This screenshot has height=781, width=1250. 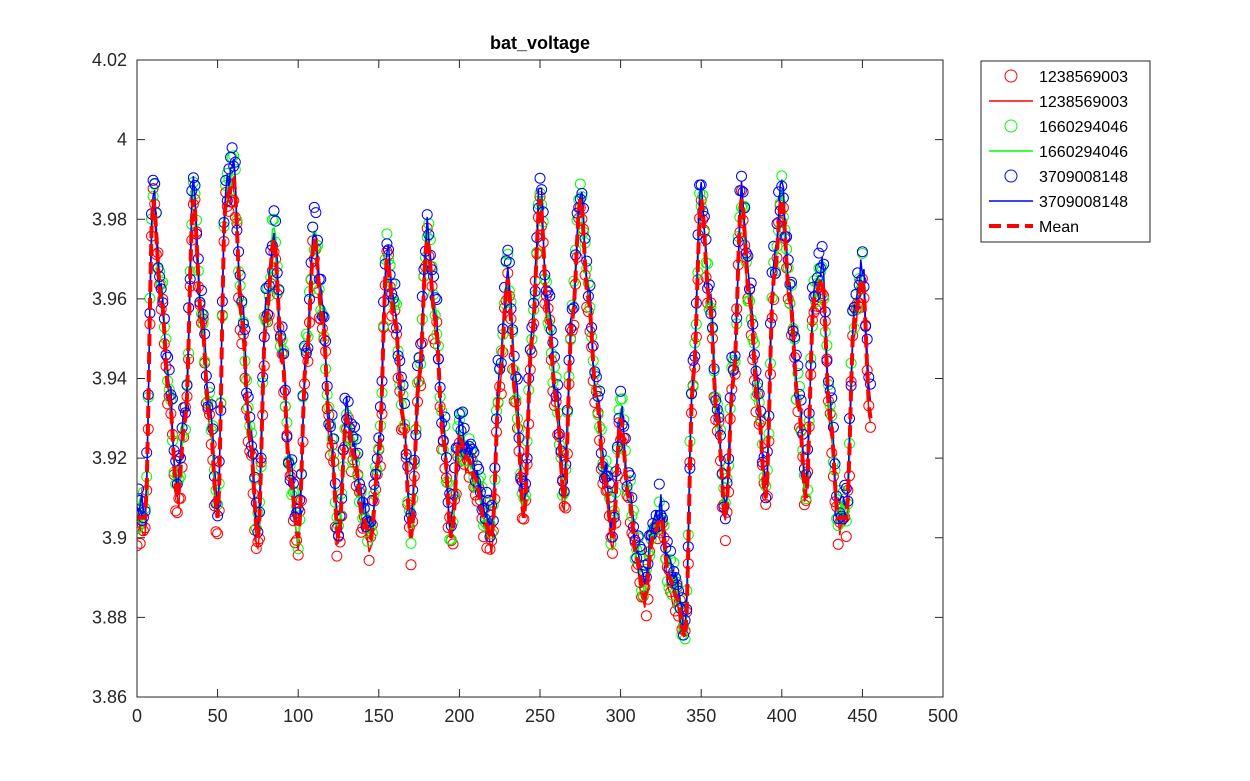 What do you see at coordinates (621, 716) in the screenshot?
I see `x-tick-label: 300` at bounding box center [621, 716].